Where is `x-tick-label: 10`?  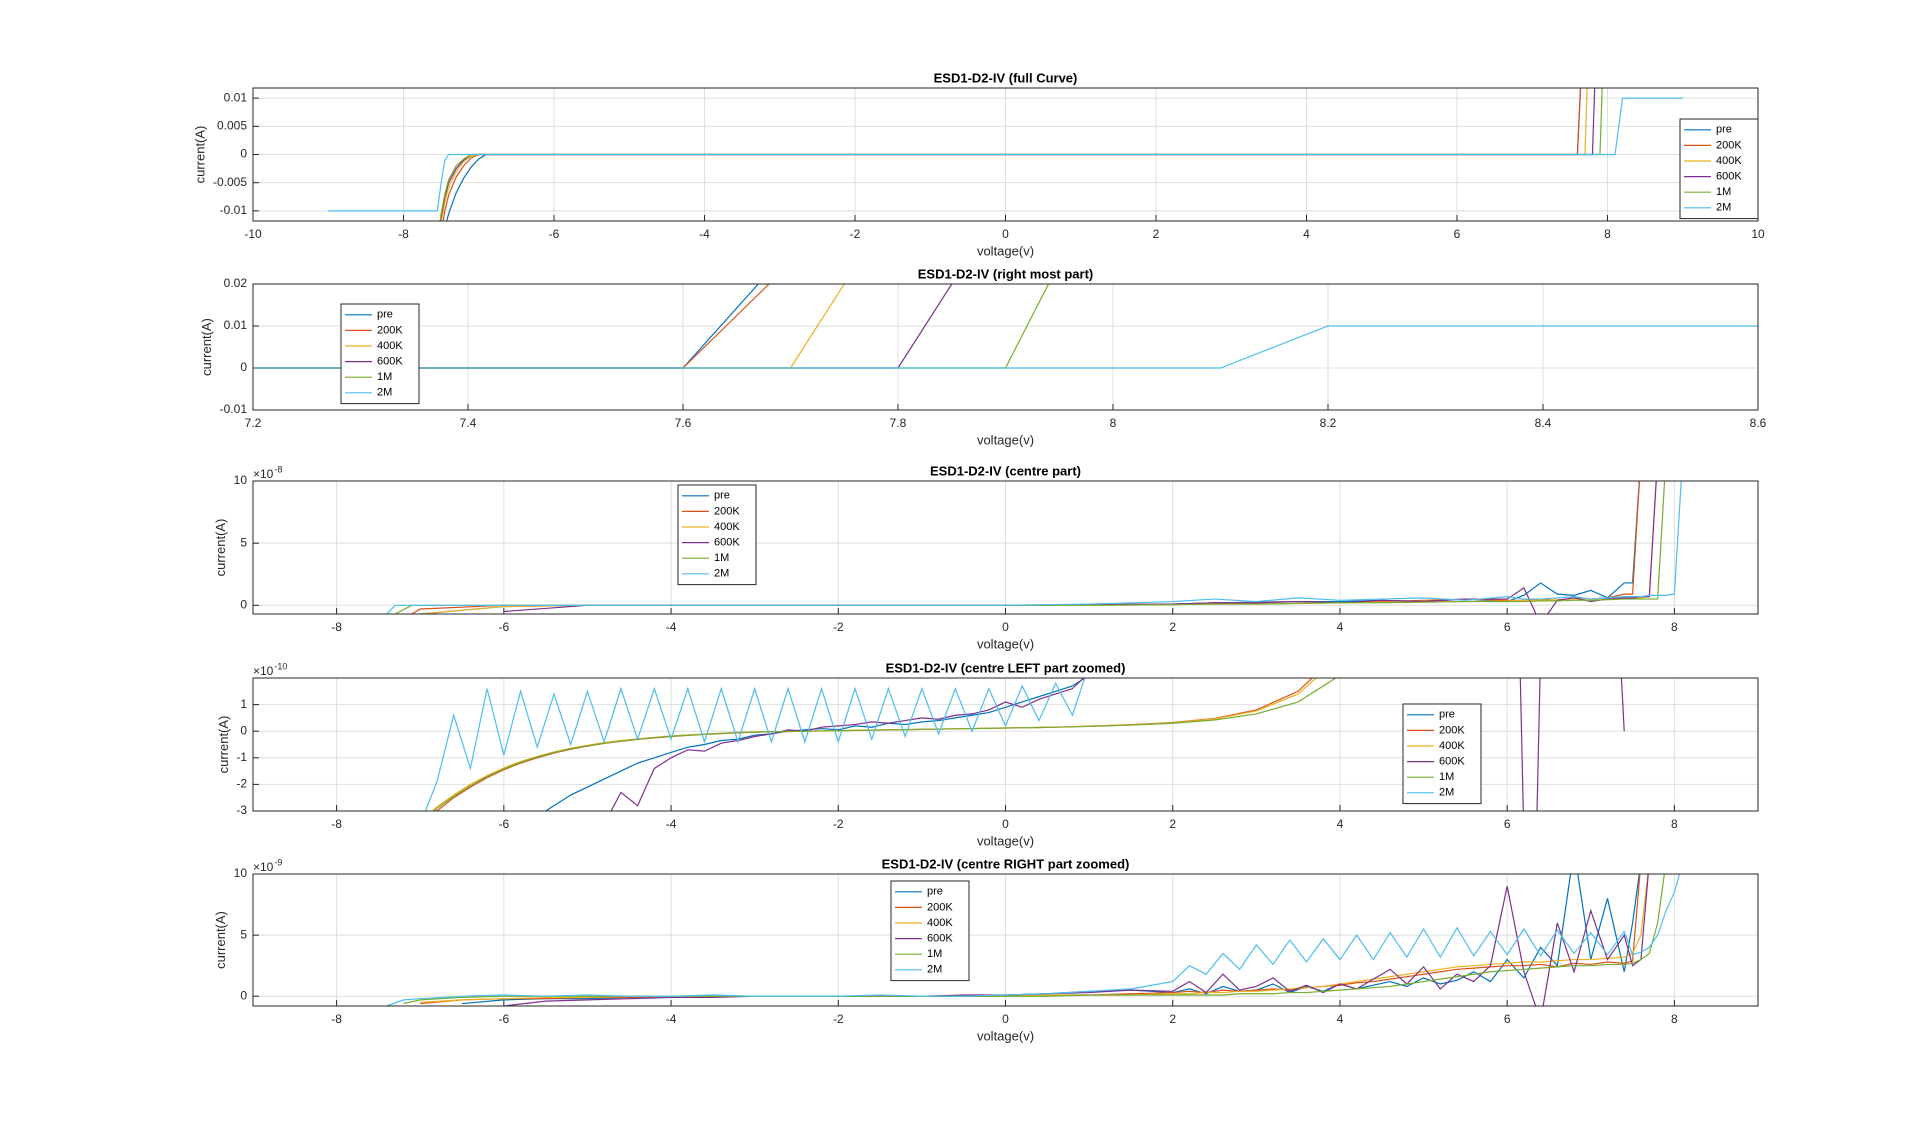 x-tick-label: 10 is located at coordinates (1758, 234).